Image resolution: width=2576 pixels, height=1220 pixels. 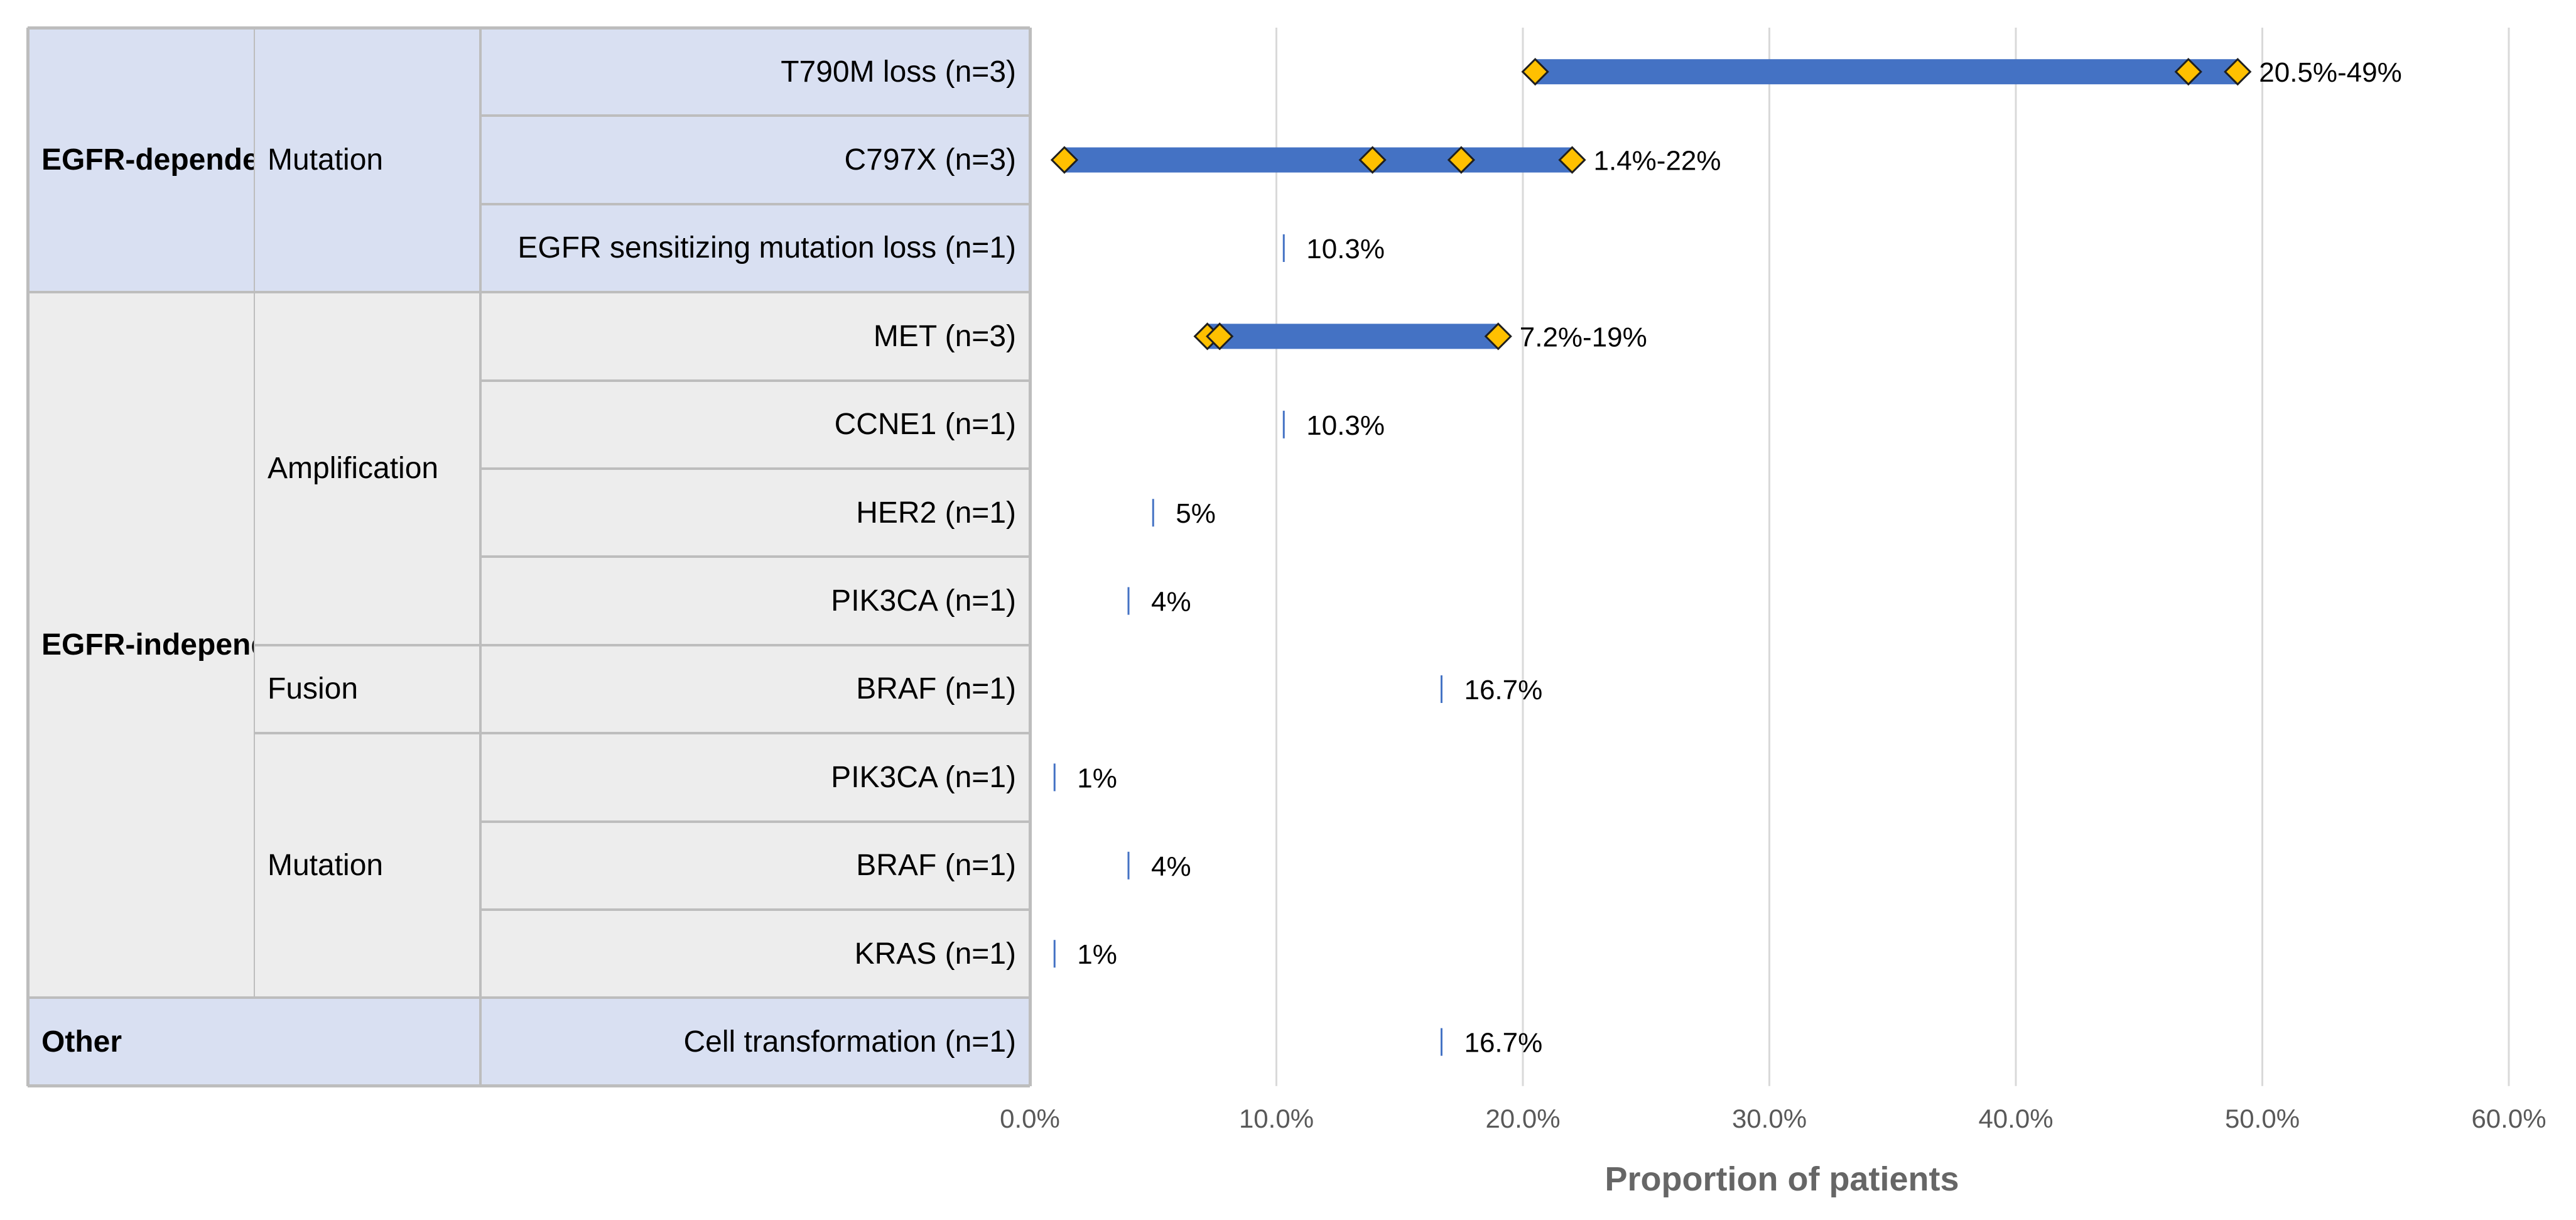 What do you see at coordinates (368, 468) in the screenshot?
I see `subgroup-label: Amplification` at bounding box center [368, 468].